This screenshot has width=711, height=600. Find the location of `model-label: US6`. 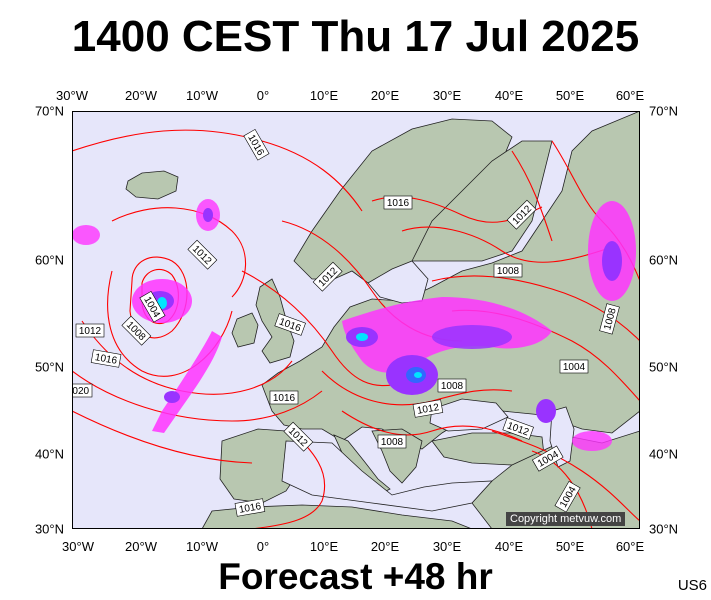

model-label: US6 is located at coordinates (692, 585).